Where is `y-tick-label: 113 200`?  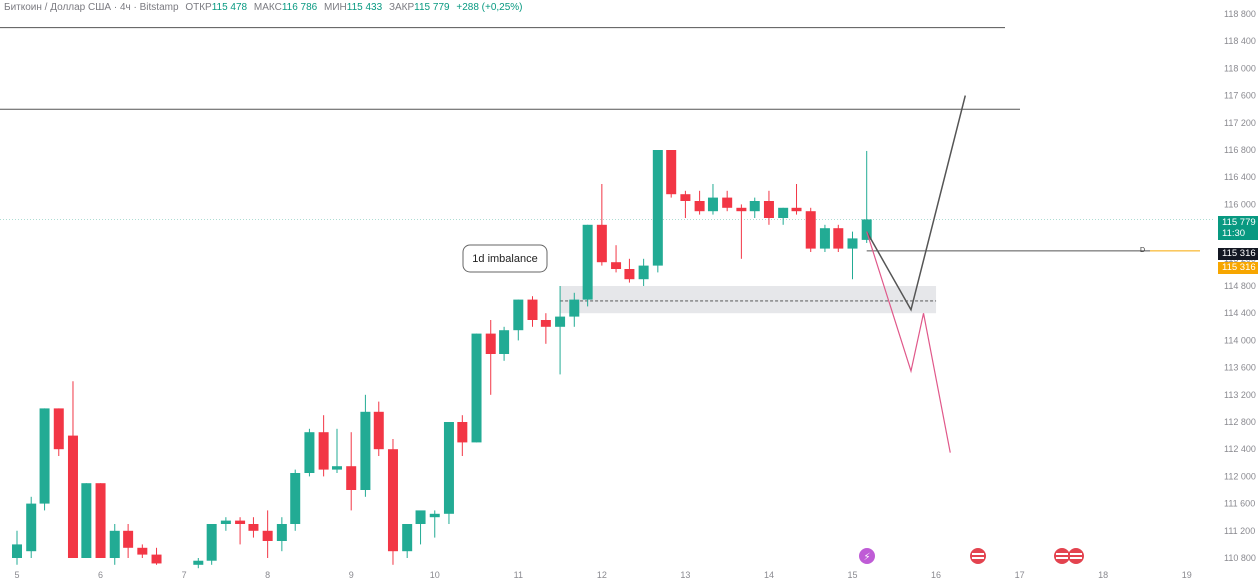 y-tick-label: 113 200 is located at coordinates (1240, 395).